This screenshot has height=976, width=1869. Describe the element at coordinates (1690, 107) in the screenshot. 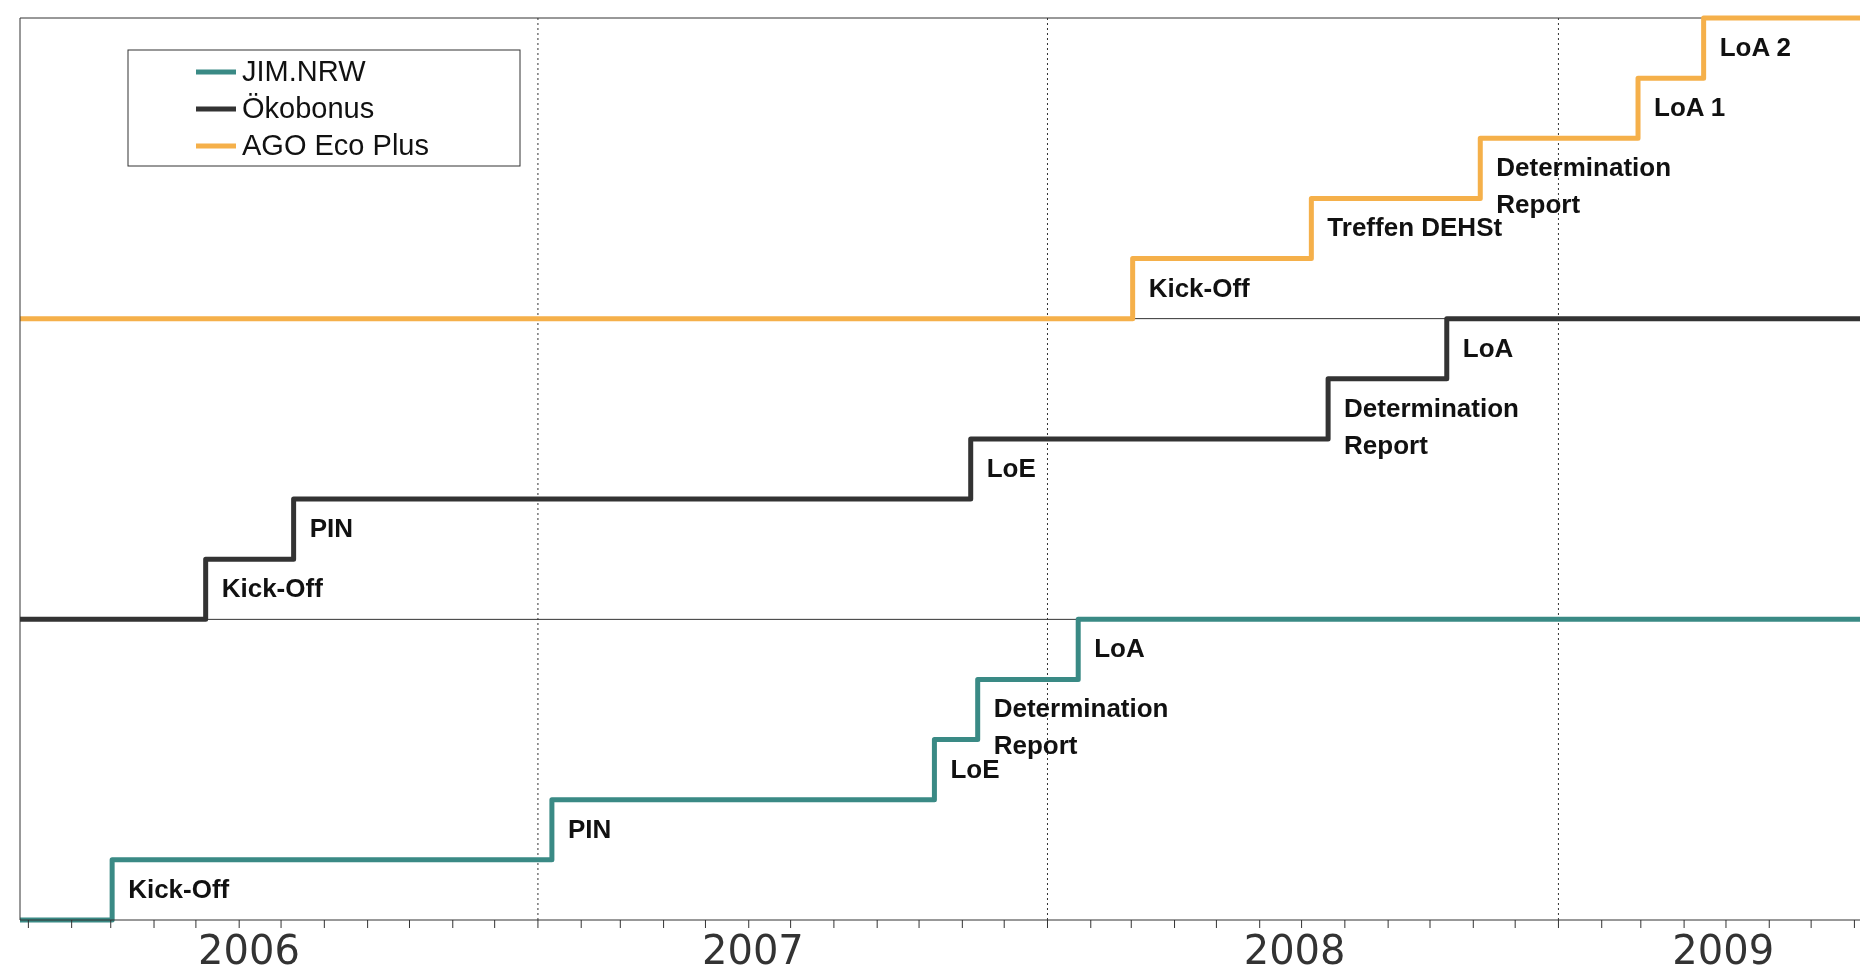

I see `annotation: LoA 1` at that location.